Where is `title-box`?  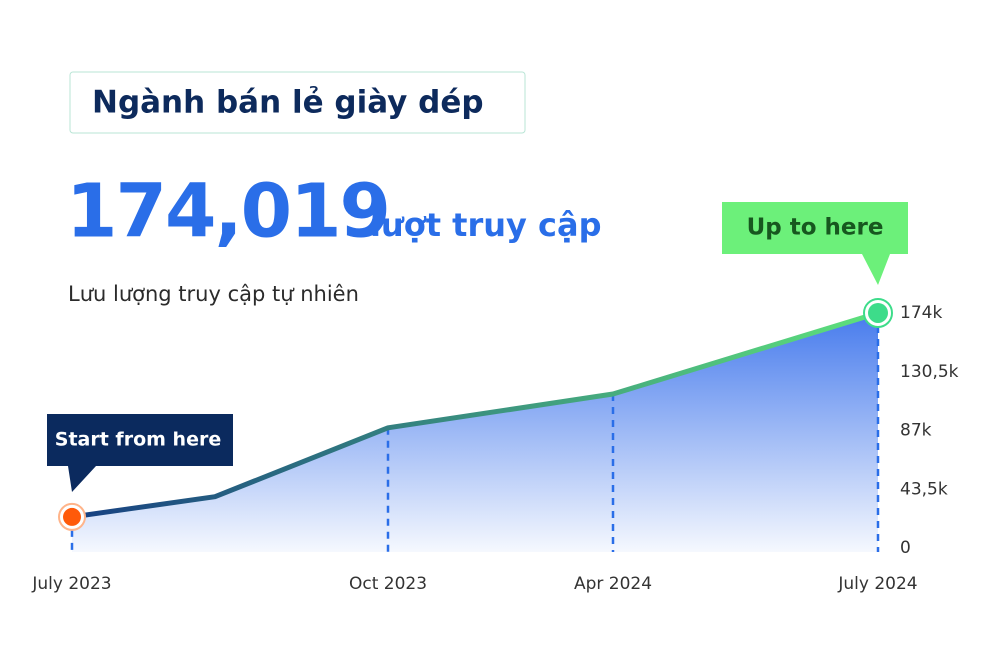 title-box is located at coordinates (297, 102).